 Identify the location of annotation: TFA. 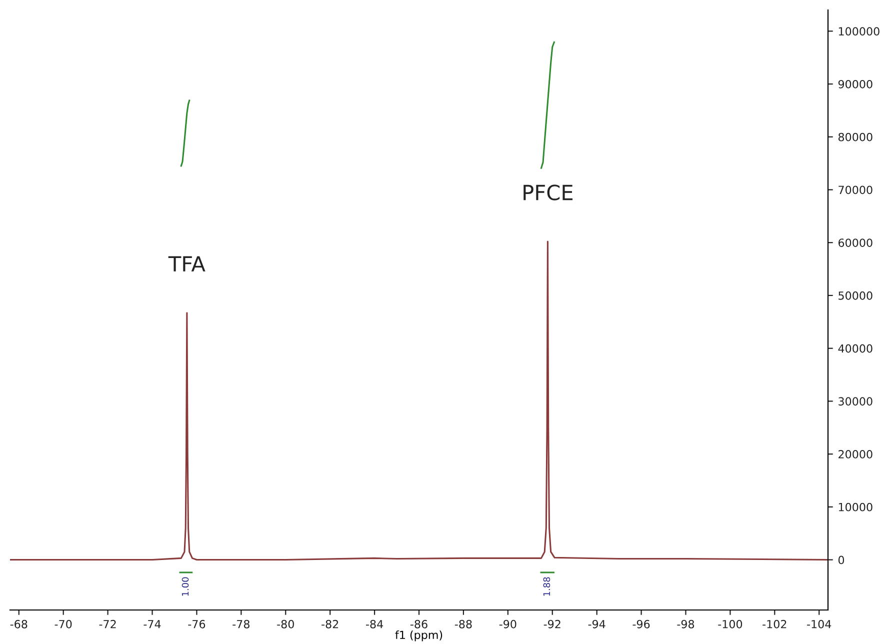
(187, 264).